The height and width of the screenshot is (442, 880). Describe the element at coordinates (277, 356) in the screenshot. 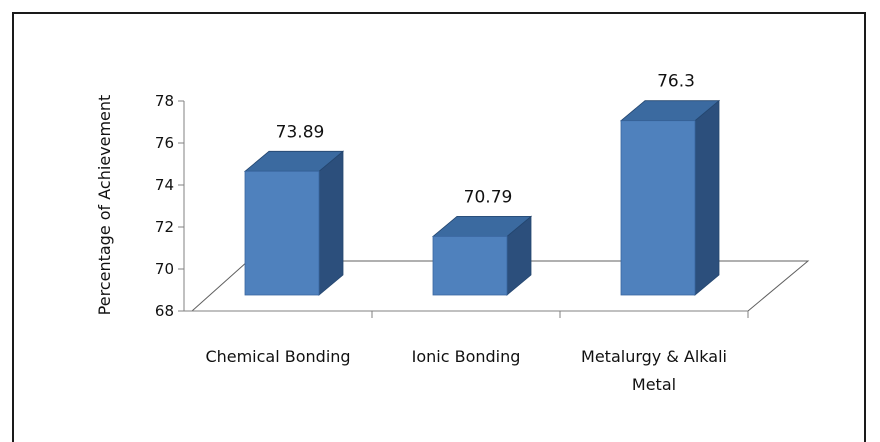

I see `x-category-label: Chemical Bonding` at that location.